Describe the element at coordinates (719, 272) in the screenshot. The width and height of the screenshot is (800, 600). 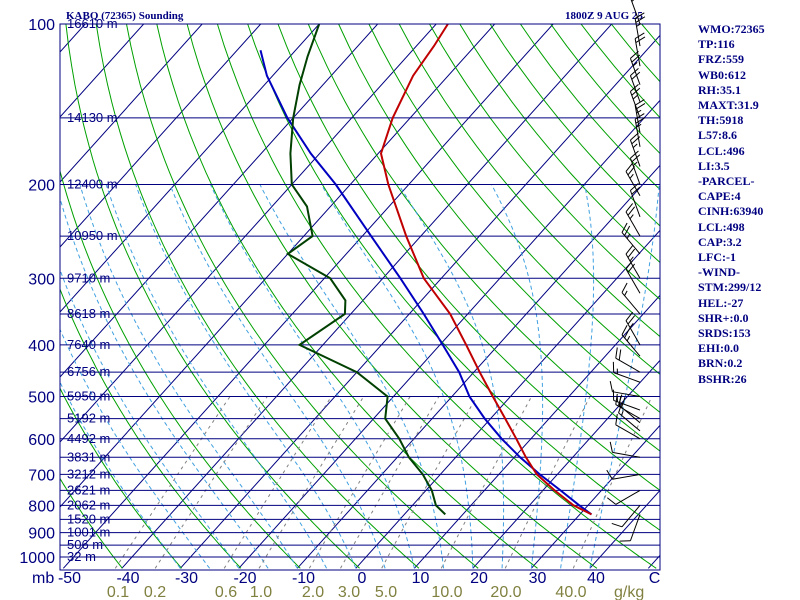
I see `sounding-index-item: -WIND-` at that location.